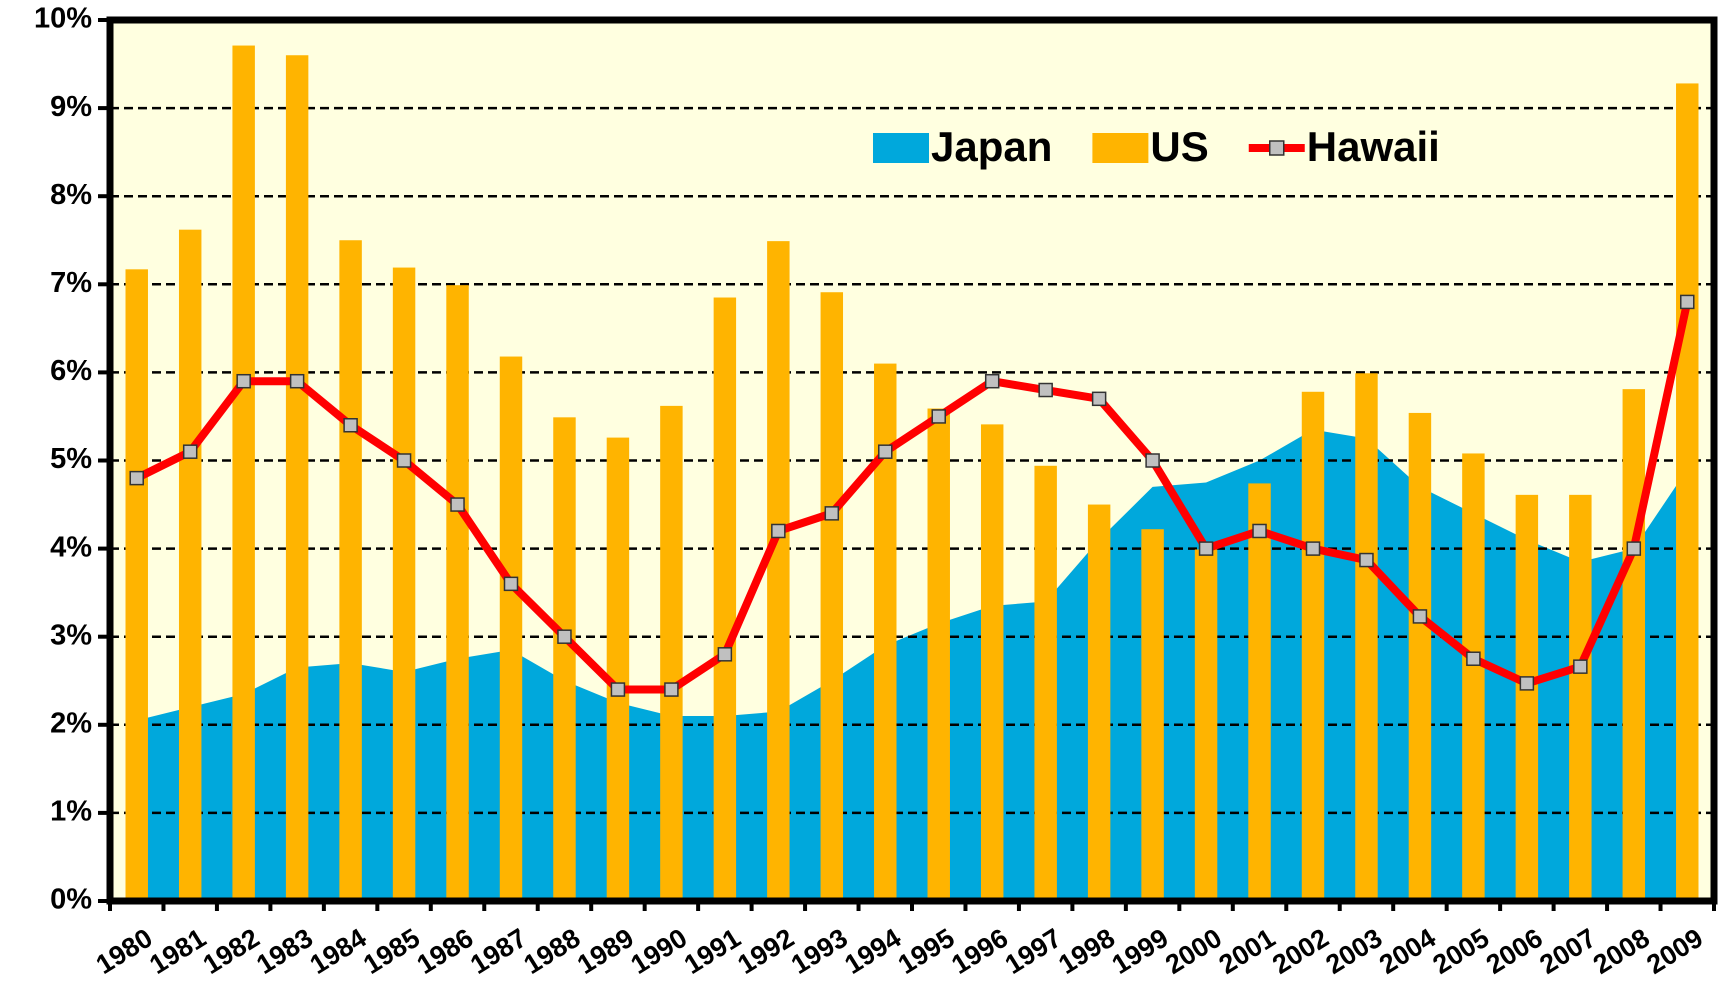  What do you see at coordinates (71, 812) in the screenshot?
I see `y-tick-label: 1%` at bounding box center [71, 812].